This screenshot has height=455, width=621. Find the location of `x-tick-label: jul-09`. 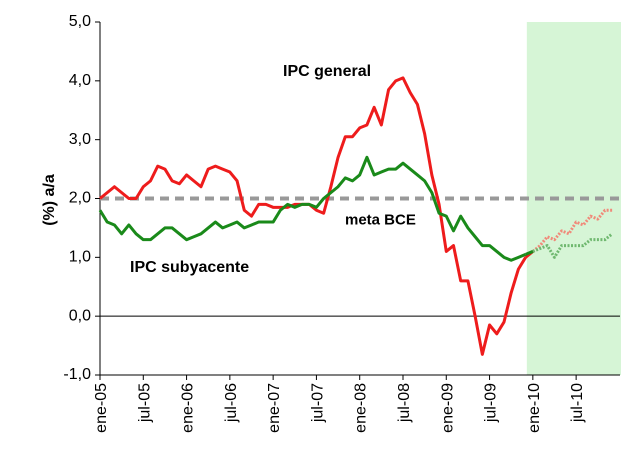

x-tick-label: jul-09 is located at coordinates (491, 403).